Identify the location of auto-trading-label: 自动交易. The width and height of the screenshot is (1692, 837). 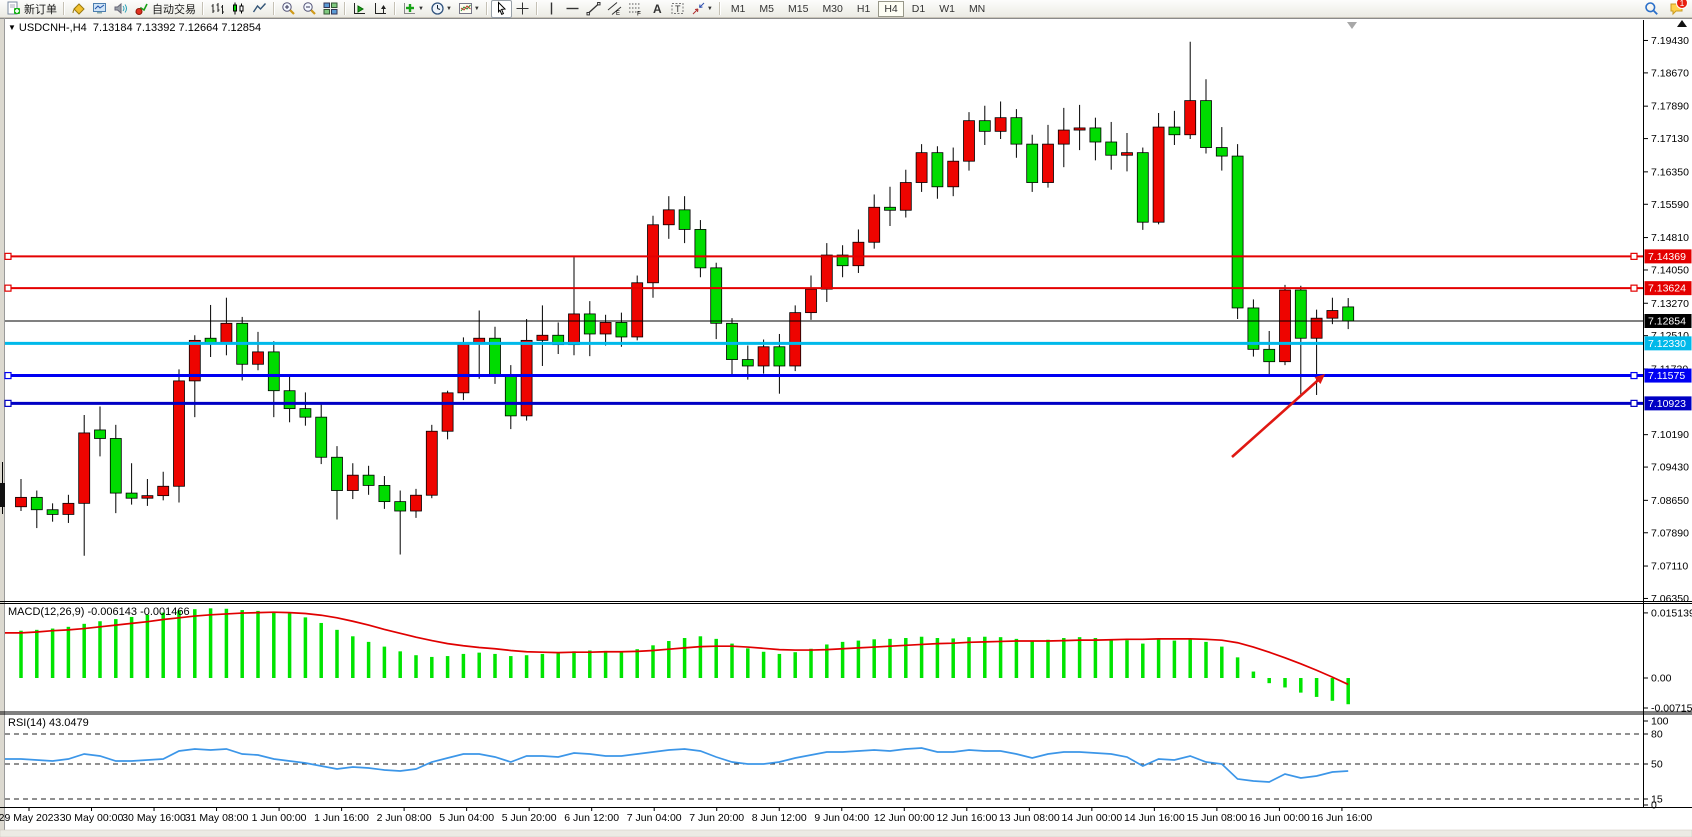
(174, 9).